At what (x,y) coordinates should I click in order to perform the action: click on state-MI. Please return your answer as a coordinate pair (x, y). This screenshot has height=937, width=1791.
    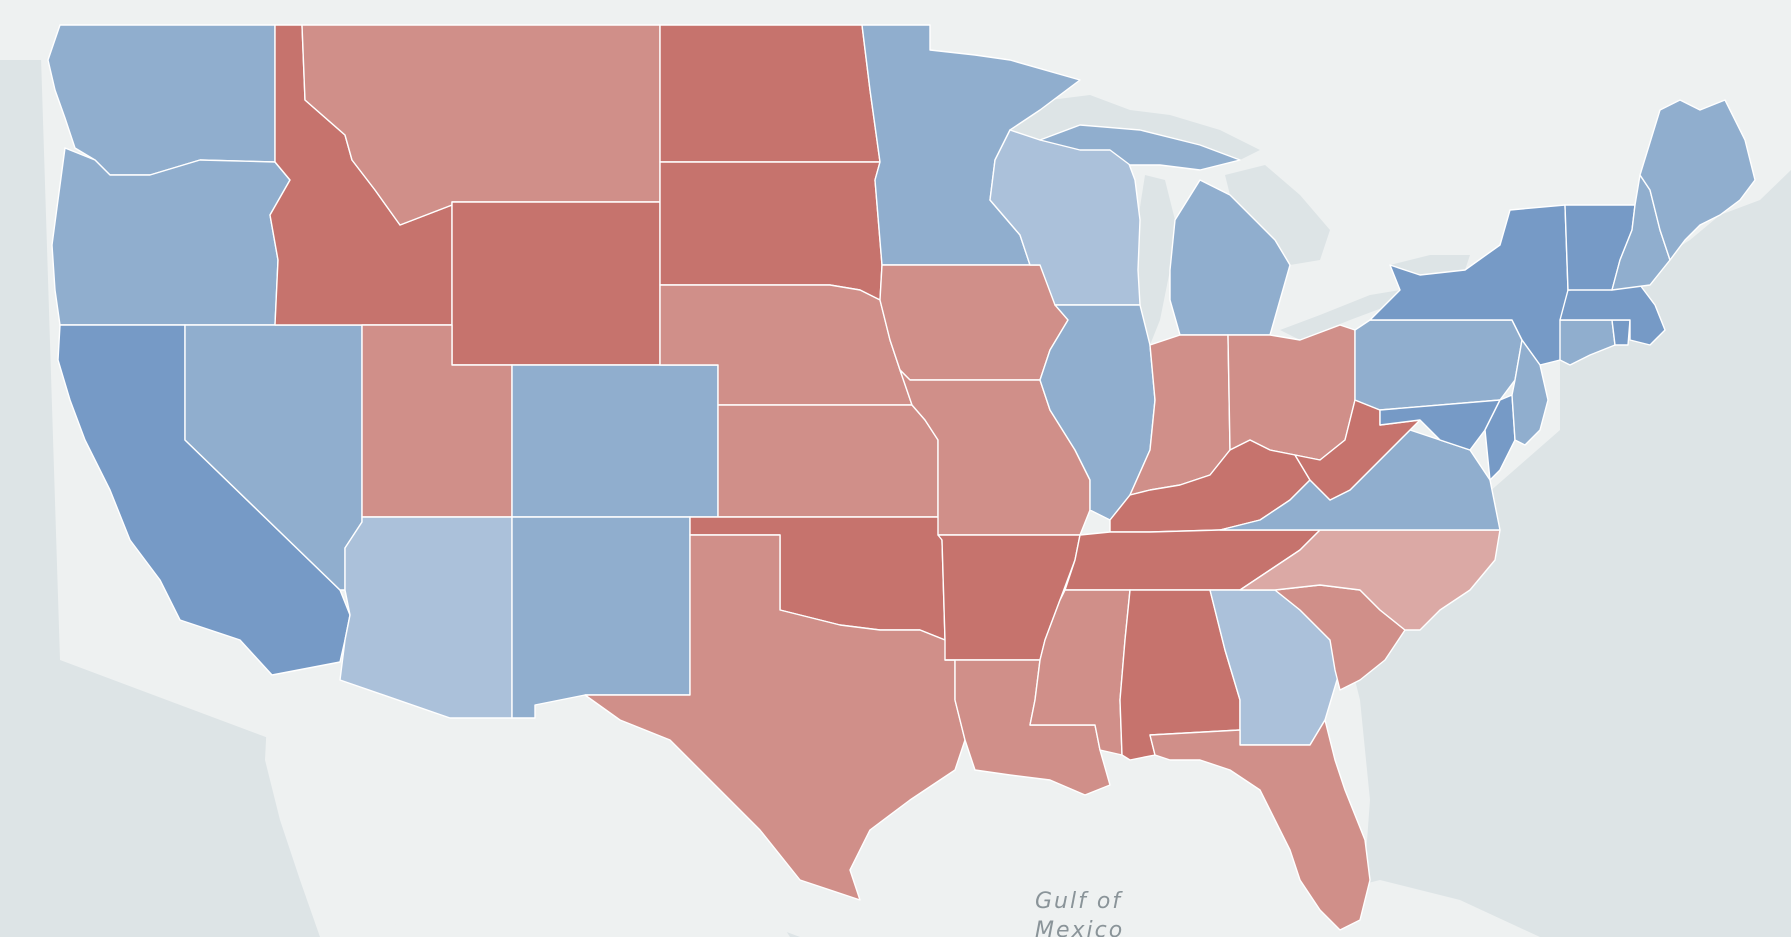
    Looking at the image, I should click on (1165, 230).